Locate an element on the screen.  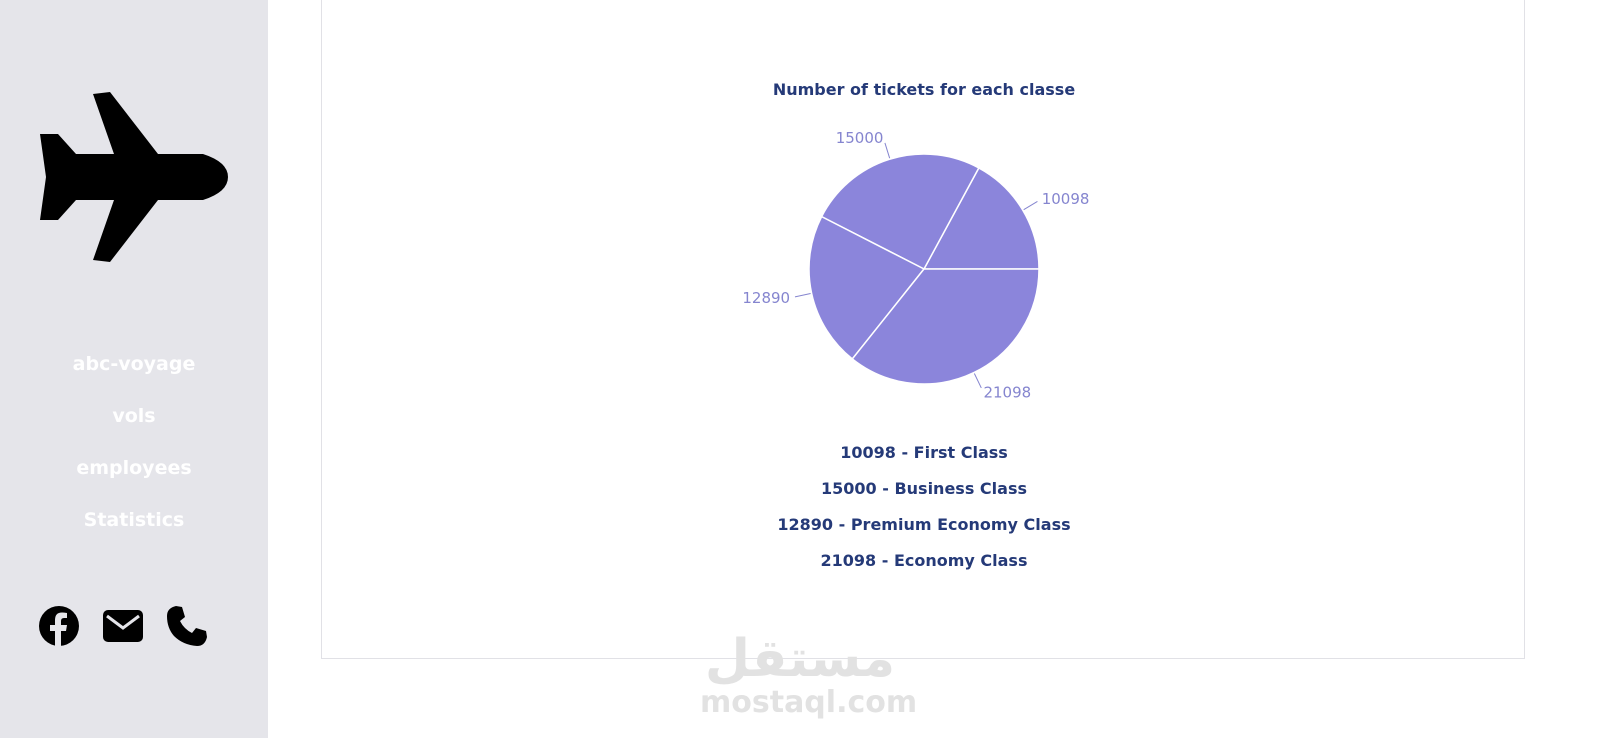
phone-icon is located at coordinates (187, 626).